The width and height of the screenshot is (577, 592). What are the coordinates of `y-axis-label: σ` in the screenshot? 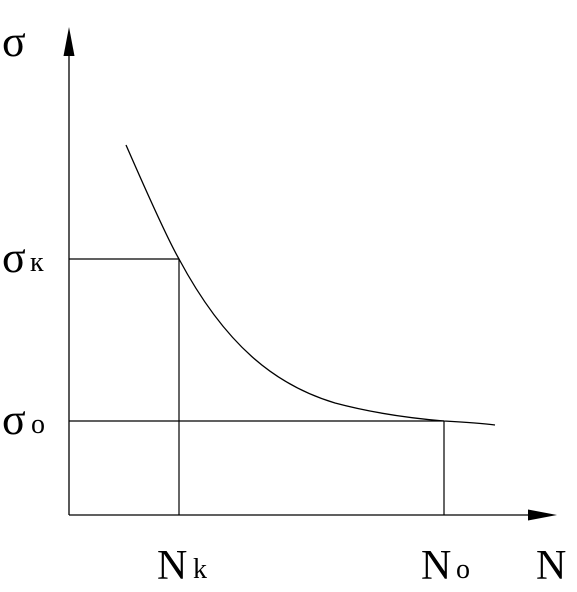 It's located at (14, 41).